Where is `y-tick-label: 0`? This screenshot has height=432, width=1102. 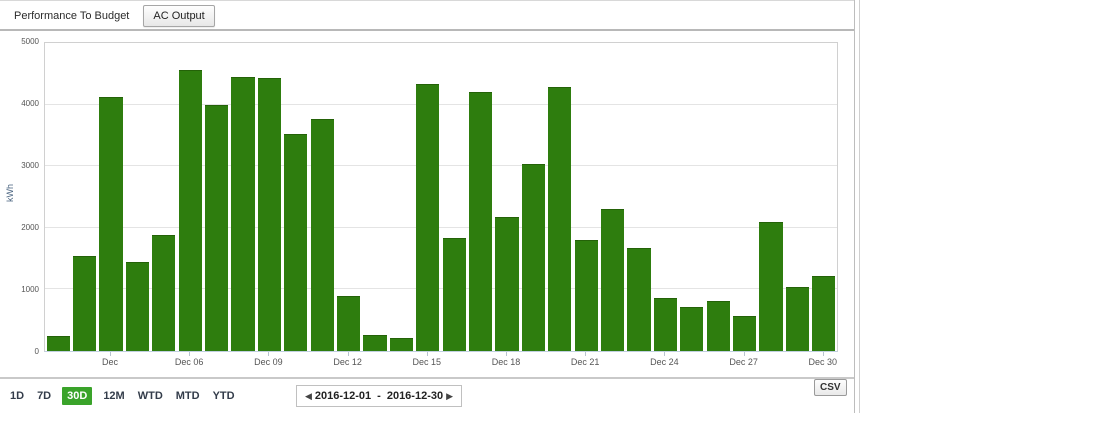 y-tick-label: 0 is located at coordinates (36, 351).